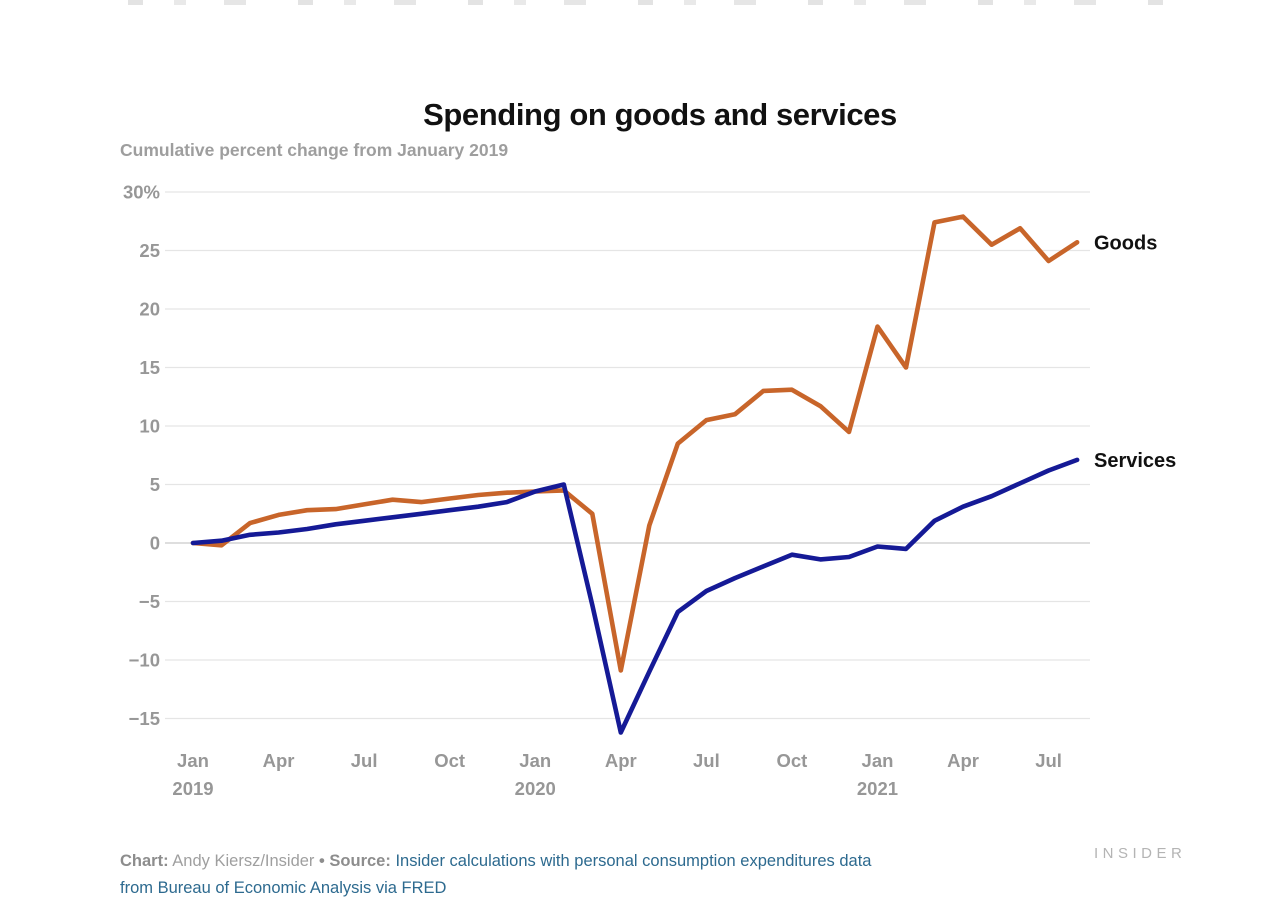 Image resolution: width=1280 pixels, height=923 pixels. Describe the element at coordinates (155, 543) in the screenshot. I see `y-tick-label: 0` at that location.